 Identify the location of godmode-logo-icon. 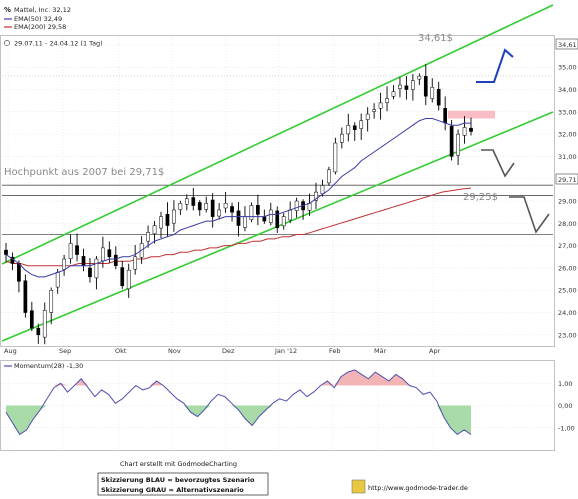
(358, 486).